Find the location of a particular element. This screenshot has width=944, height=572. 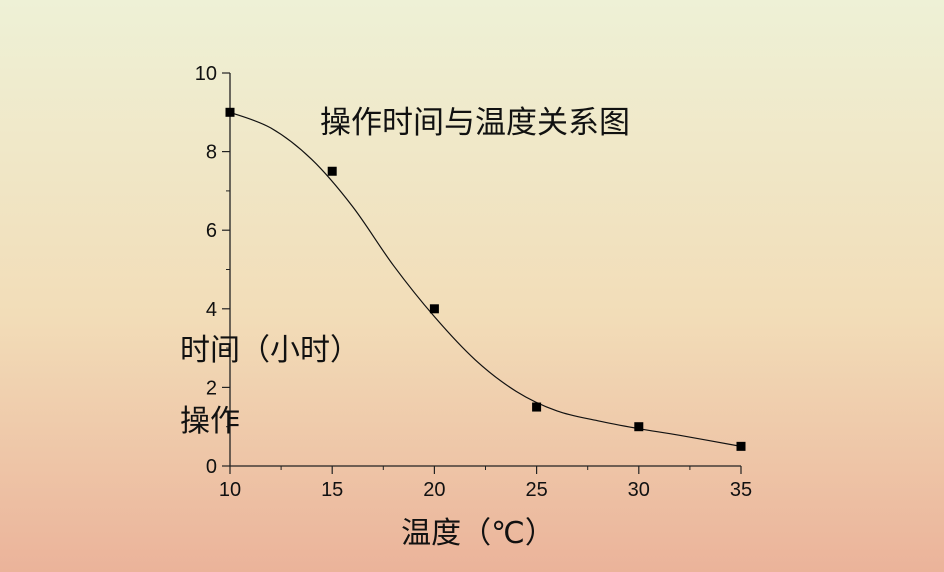

x-tick-label: 25 is located at coordinates (536, 490).